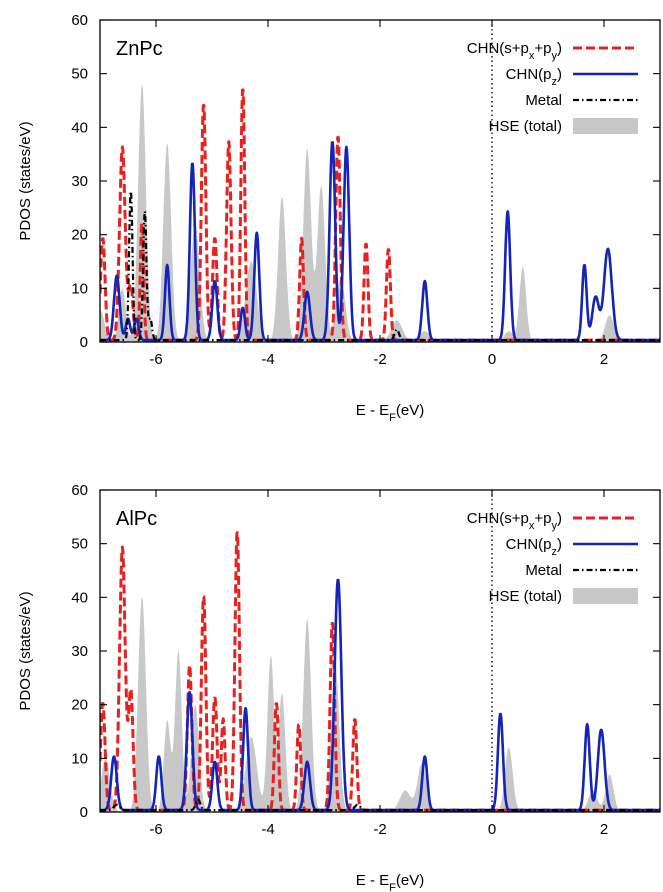 The width and height of the screenshot is (663, 892). What do you see at coordinates (136, 519) in the screenshot?
I see `panel-label: AlPc` at bounding box center [136, 519].